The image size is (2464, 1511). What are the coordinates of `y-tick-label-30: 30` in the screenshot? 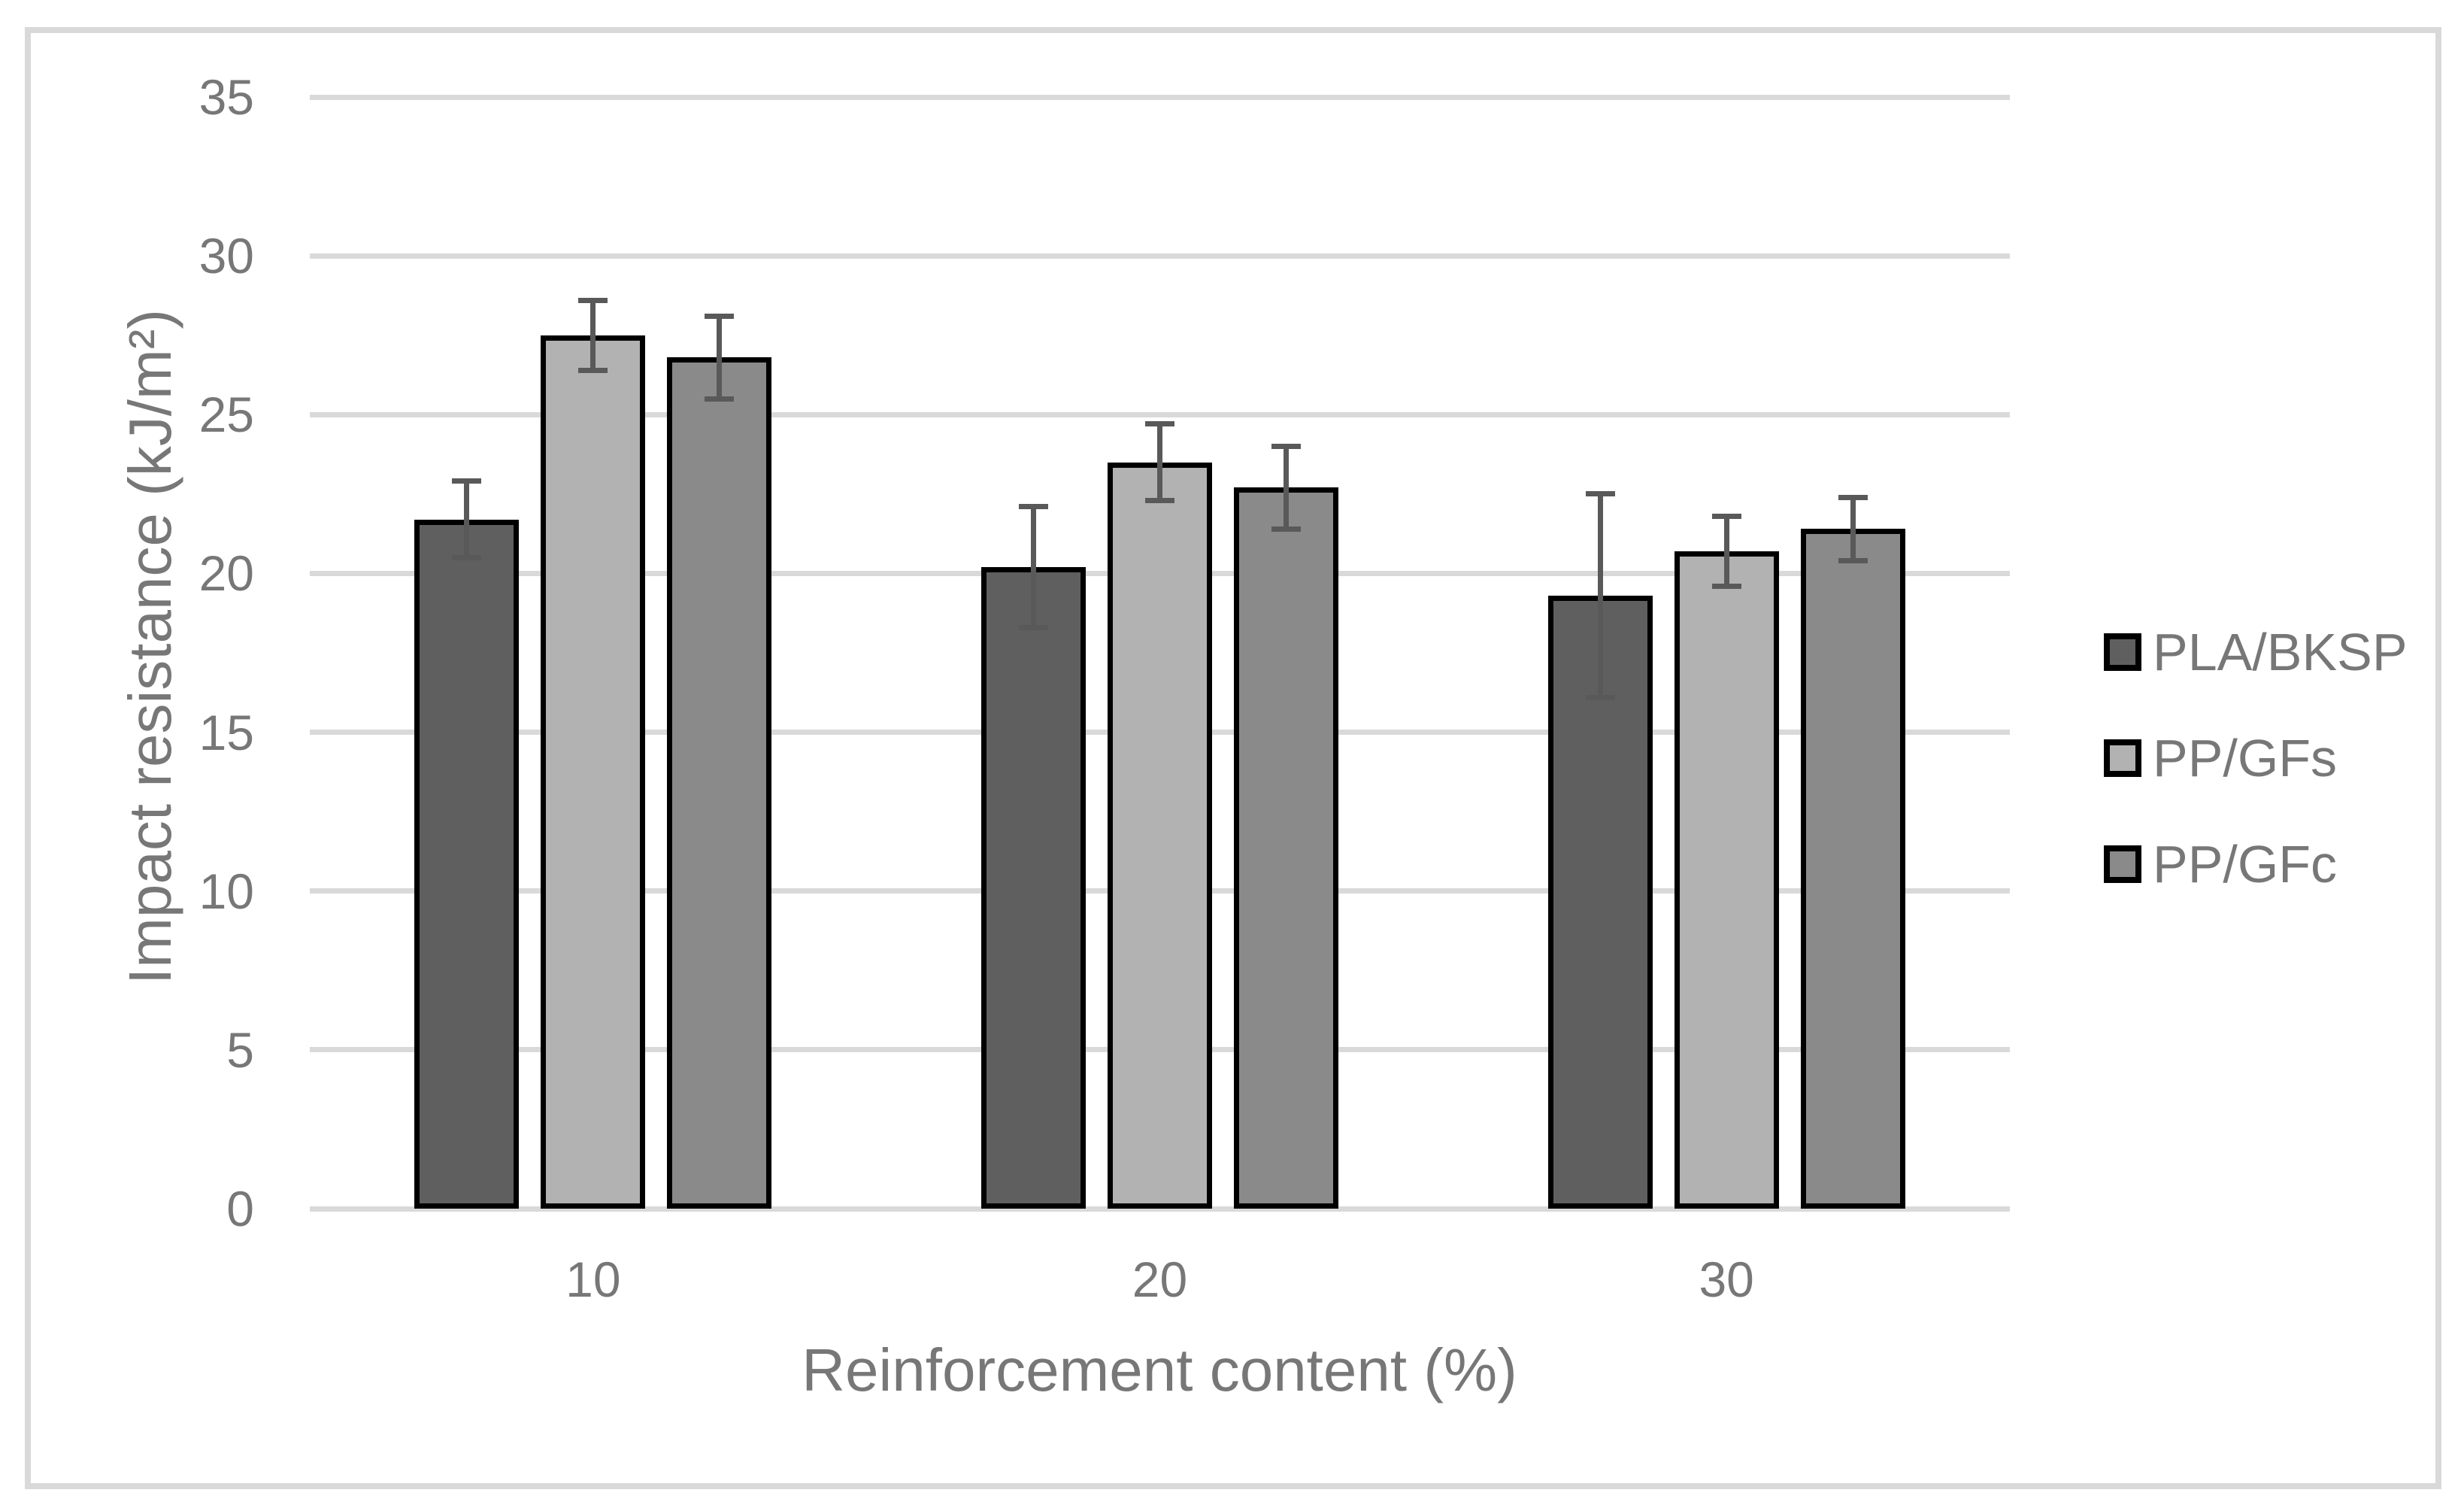 It's located at (226, 256).